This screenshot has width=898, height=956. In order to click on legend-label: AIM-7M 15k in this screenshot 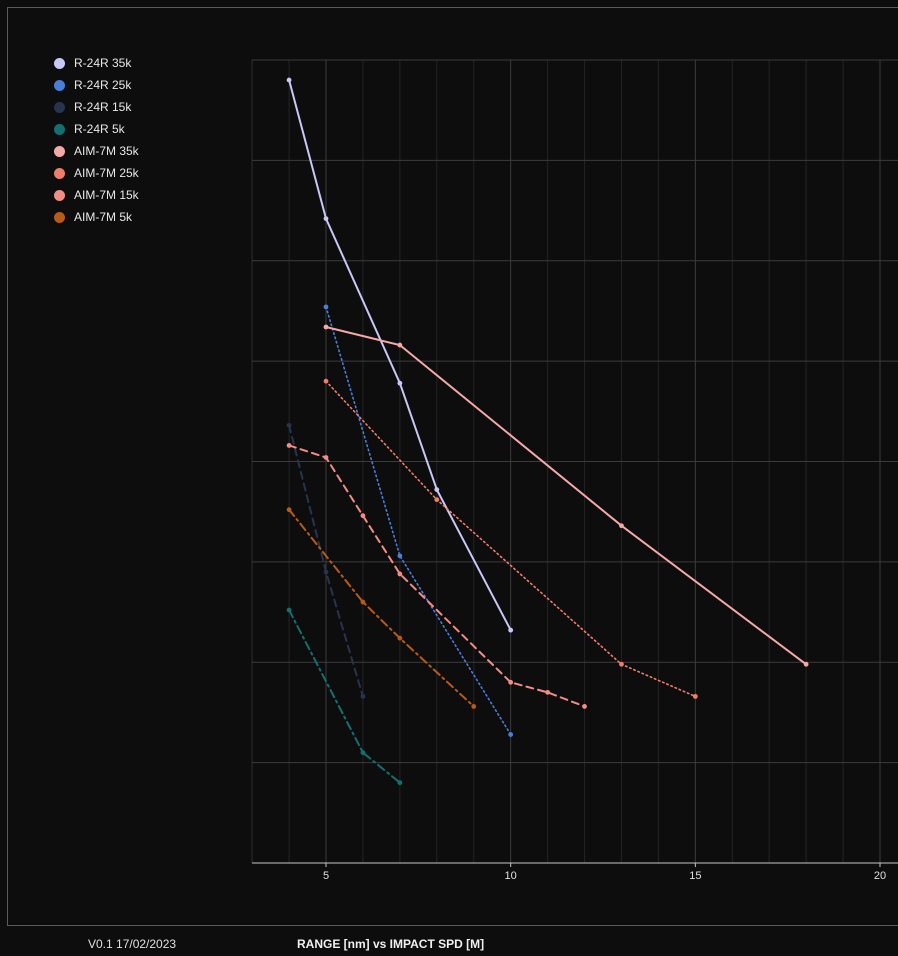, I will do `click(106, 195)`.